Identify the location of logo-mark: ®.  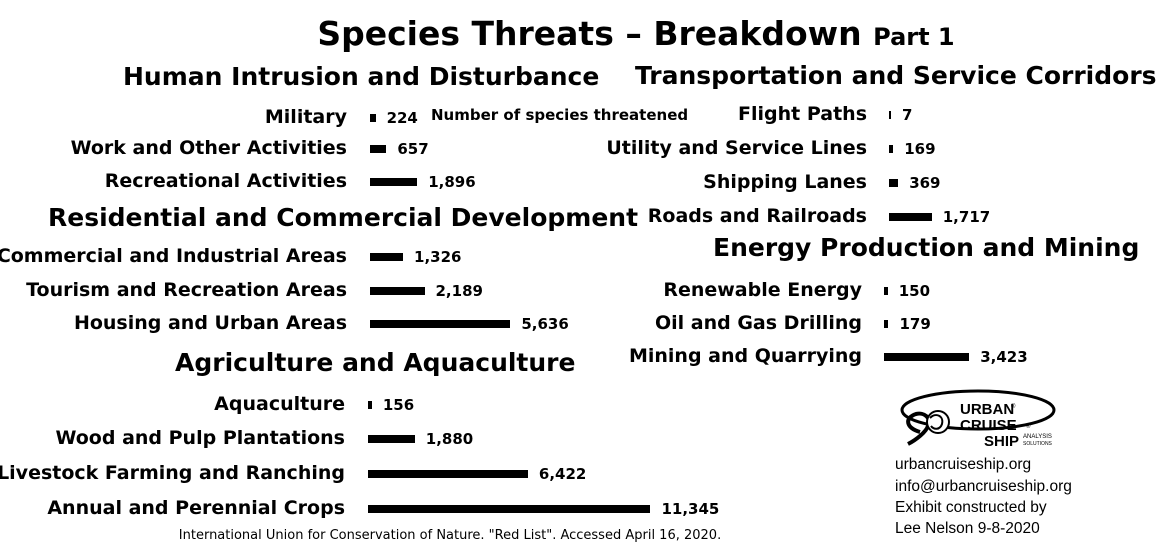
(1013, 406).